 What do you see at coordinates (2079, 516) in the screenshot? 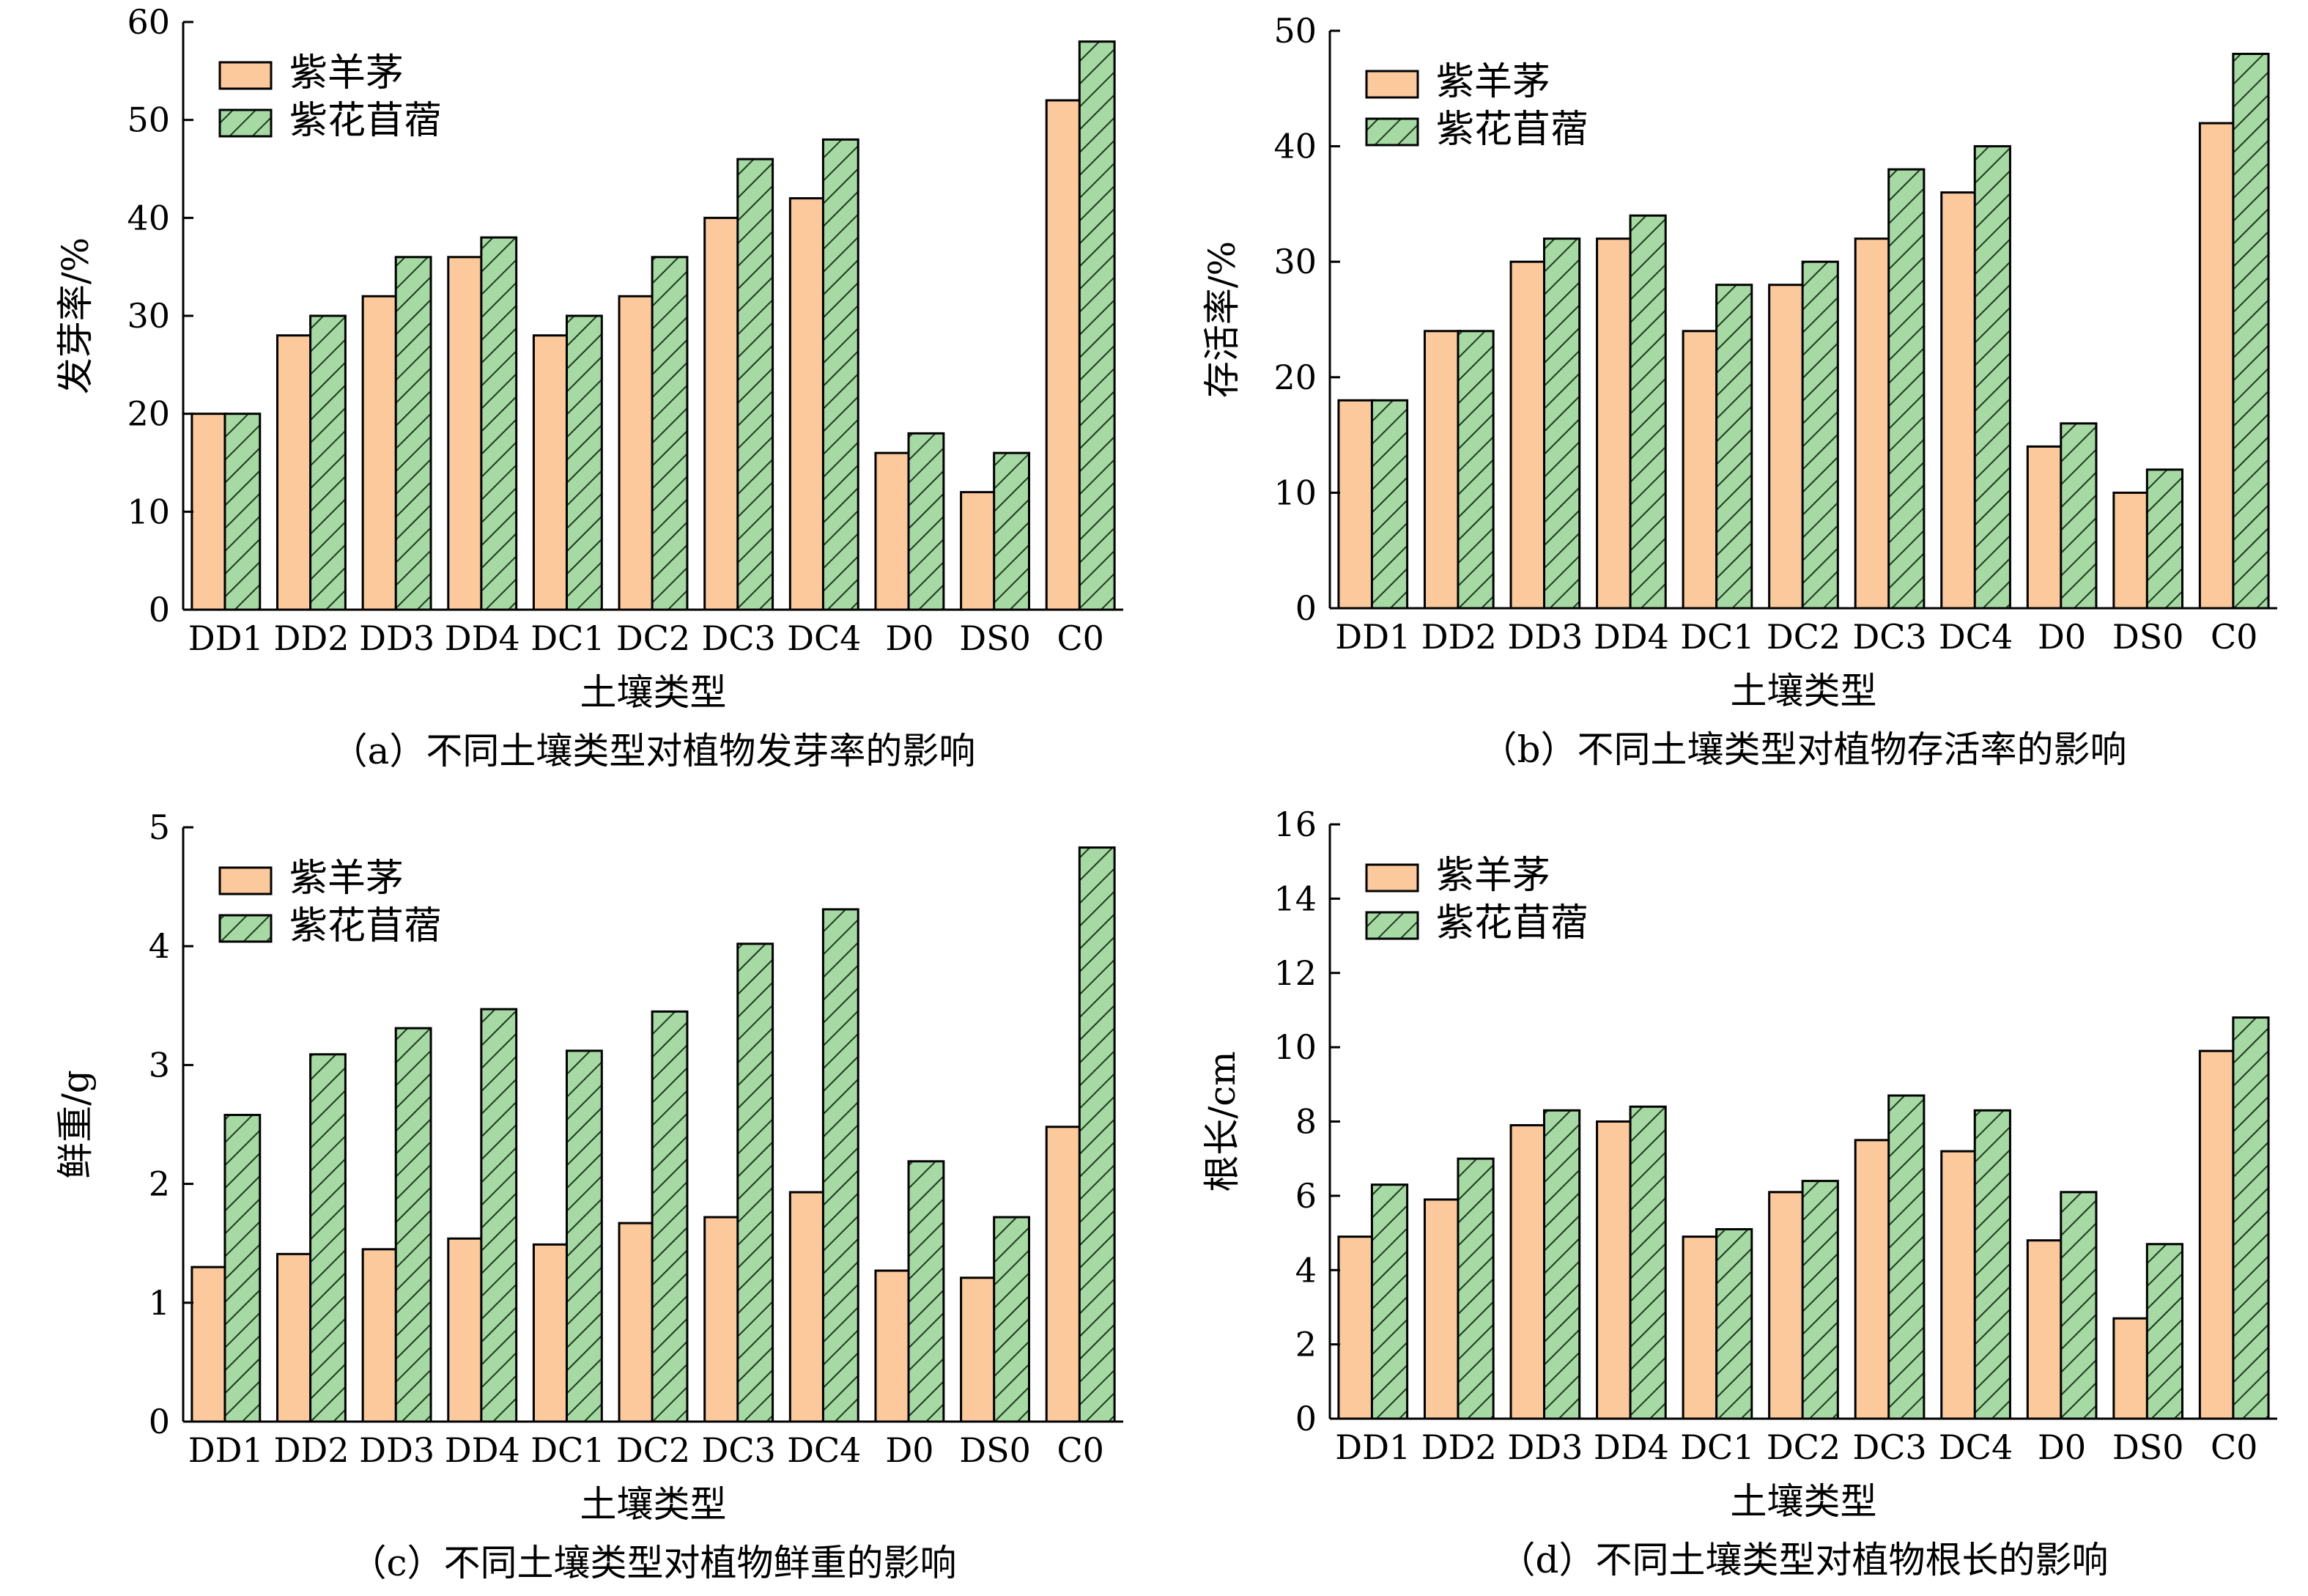
I see `bar-b-D0-s2` at bounding box center [2079, 516].